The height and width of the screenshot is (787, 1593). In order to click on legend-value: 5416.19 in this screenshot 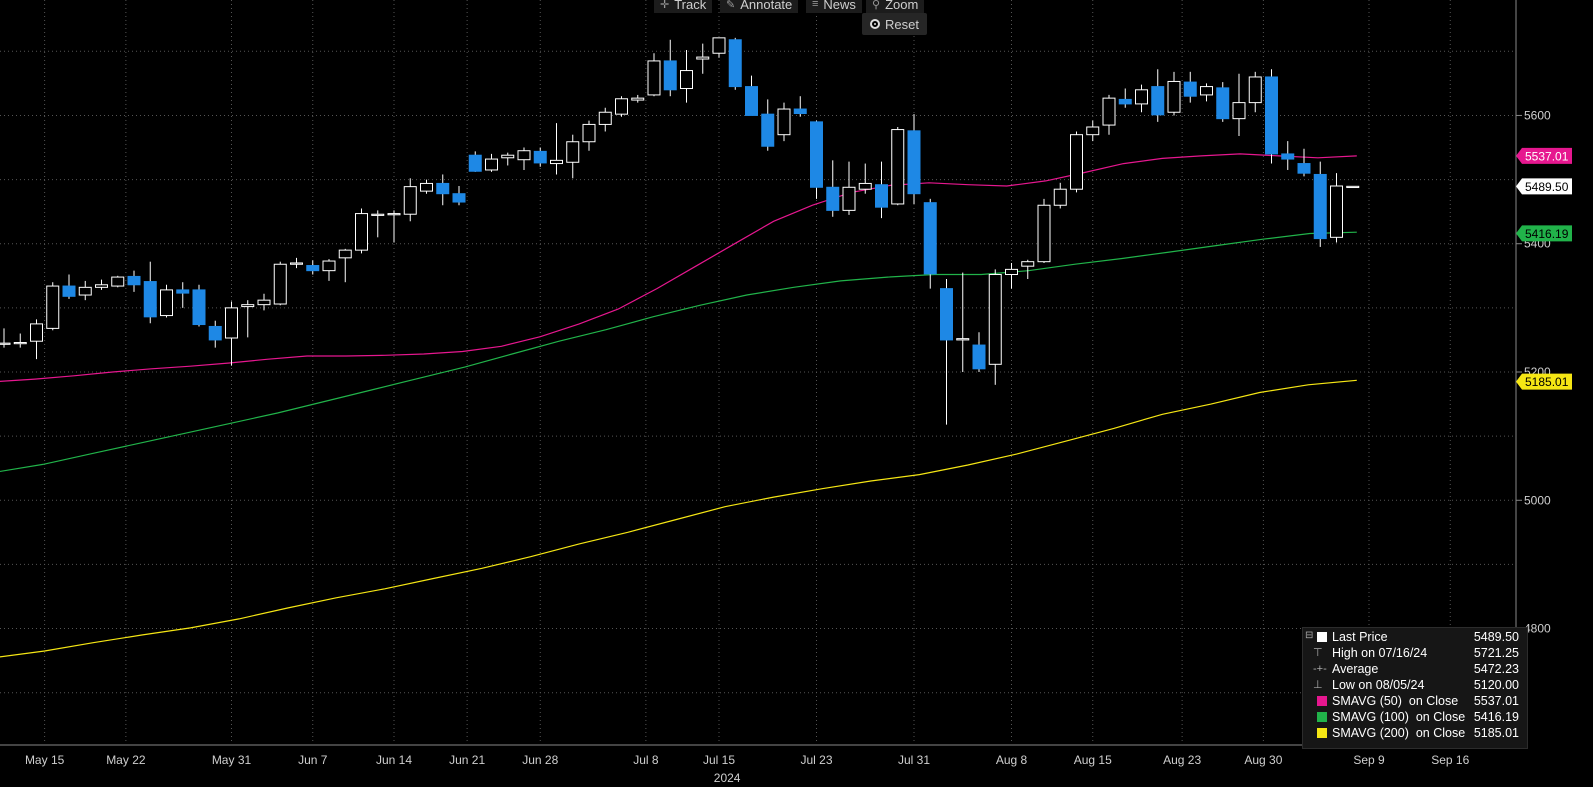, I will do `click(1496, 717)`.